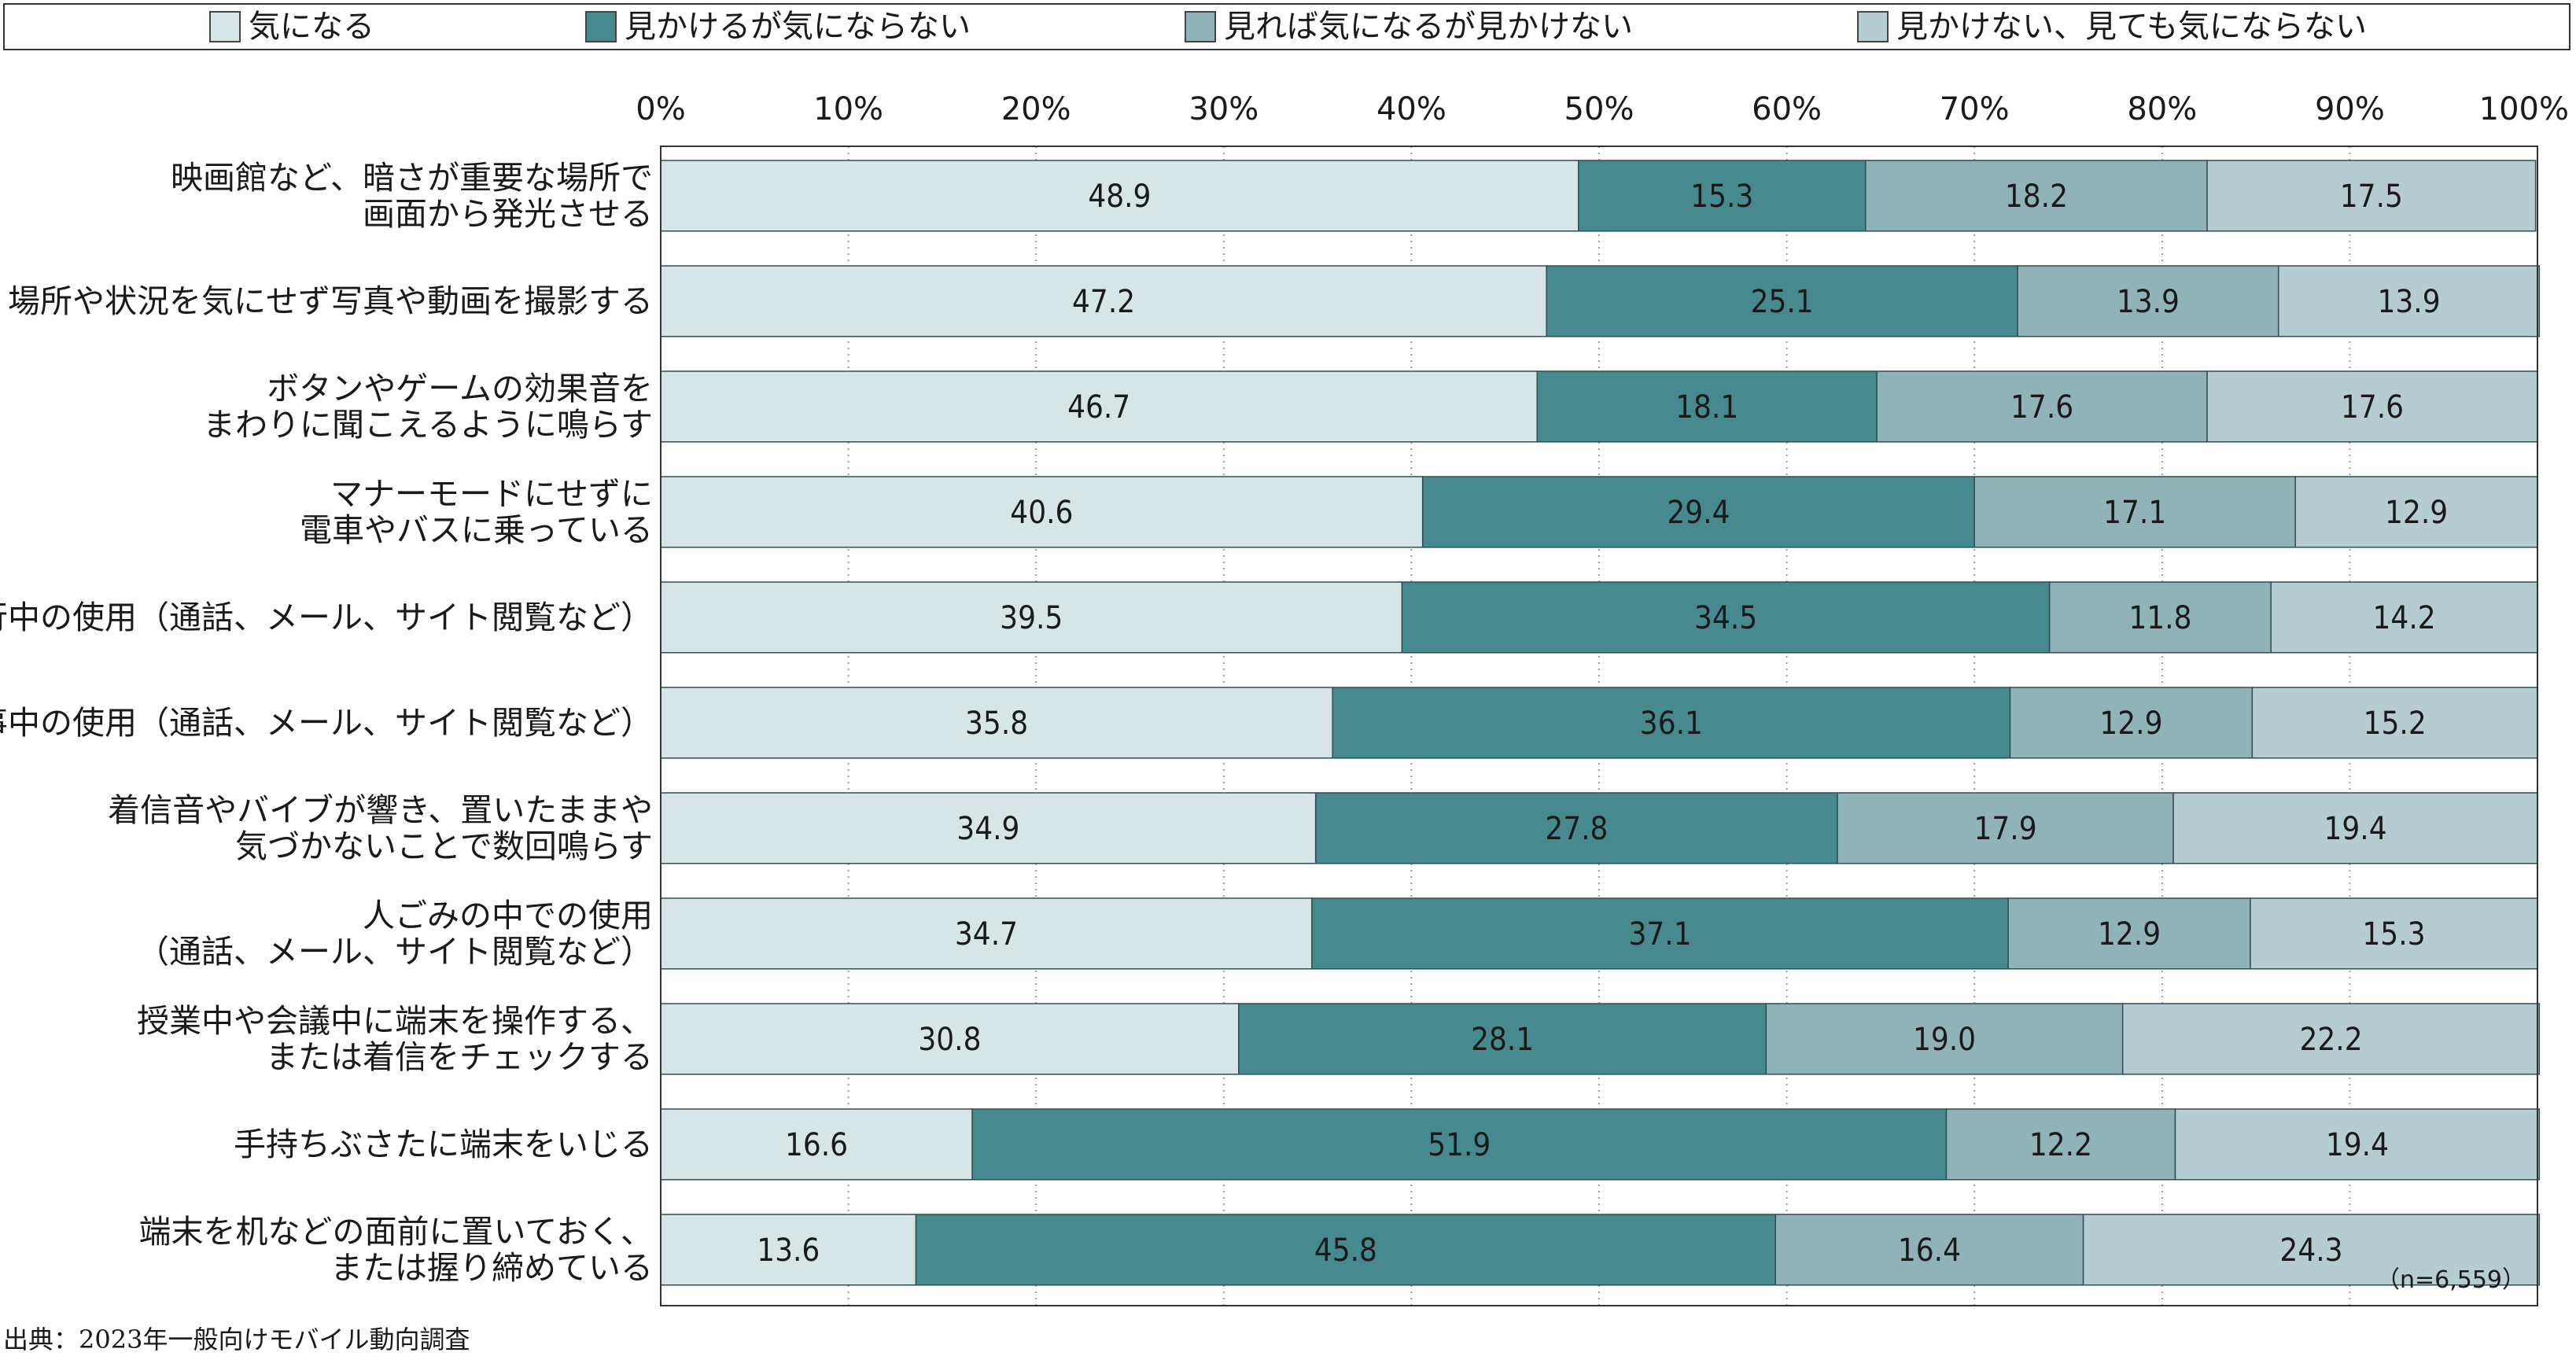 Image resolution: width=2576 pixels, height=1356 pixels. Describe the element at coordinates (508, 915) in the screenshot. I see `category-label: 人ごみの中での使用` at that location.